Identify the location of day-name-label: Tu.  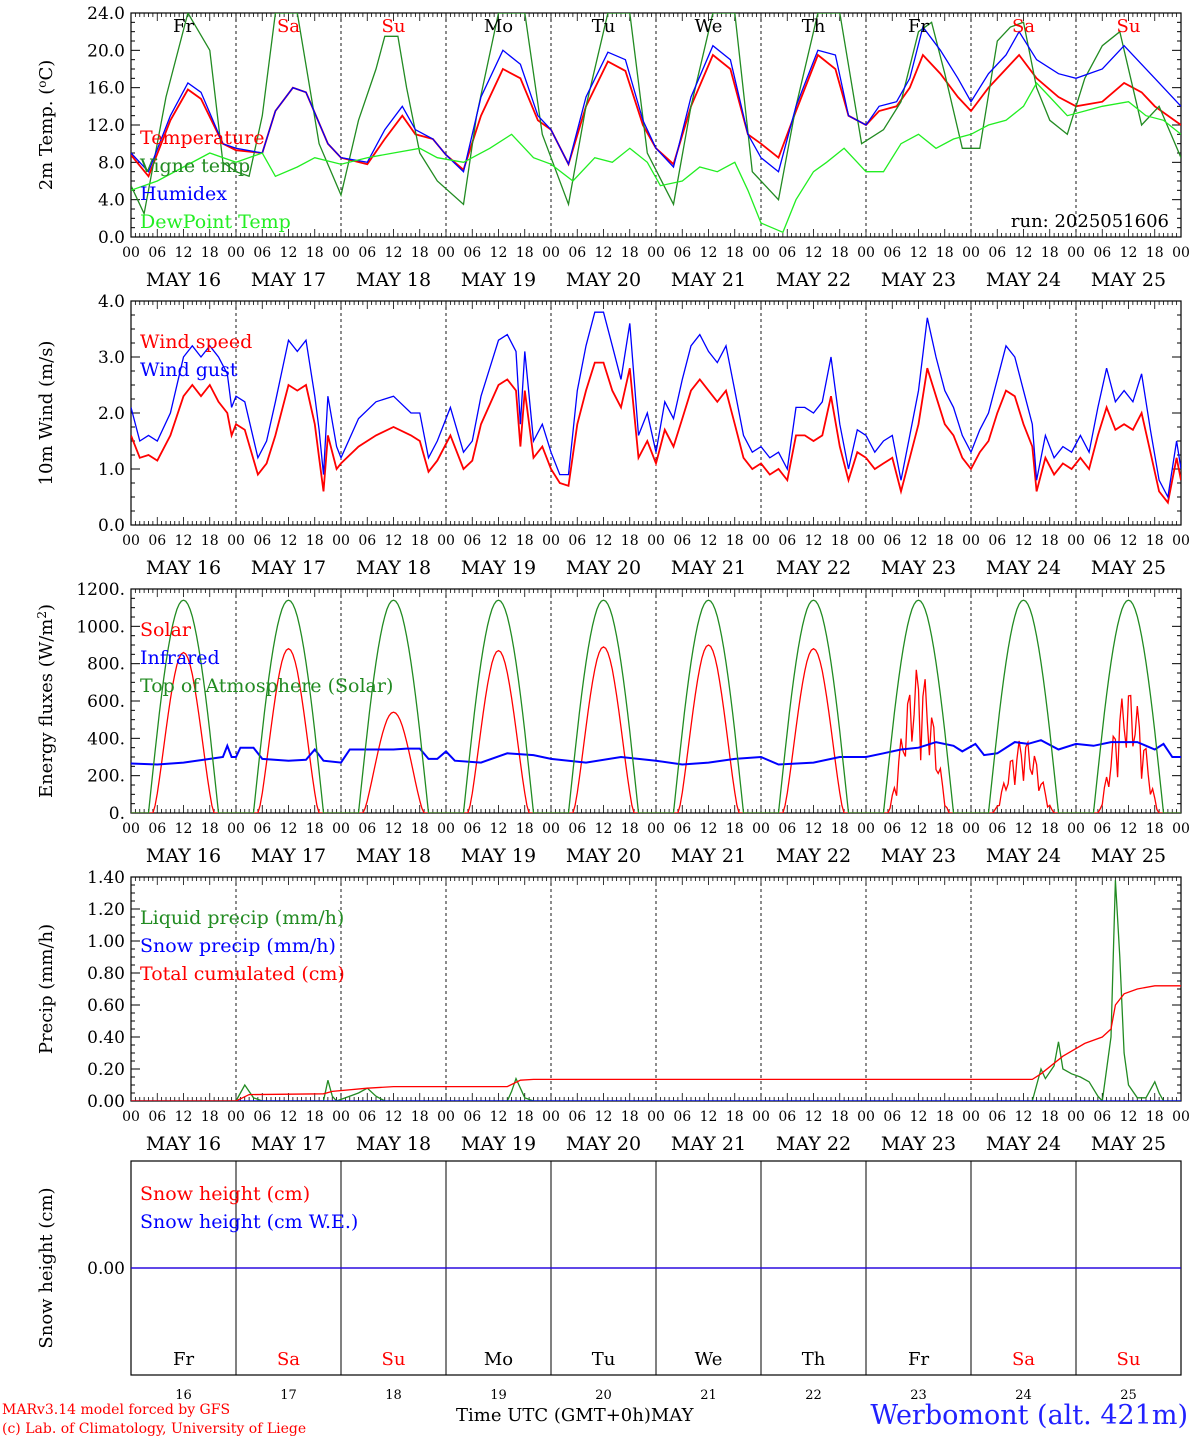
(604, 1359).